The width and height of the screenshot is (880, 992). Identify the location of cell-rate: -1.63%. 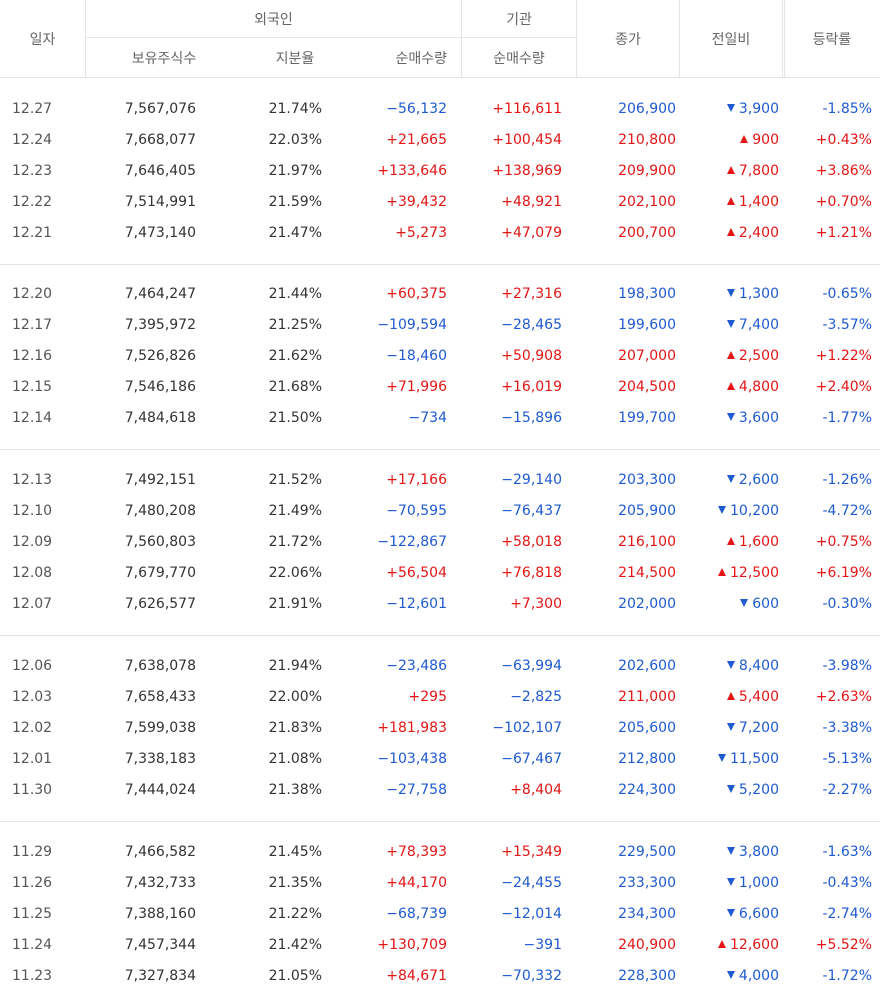
(847, 852).